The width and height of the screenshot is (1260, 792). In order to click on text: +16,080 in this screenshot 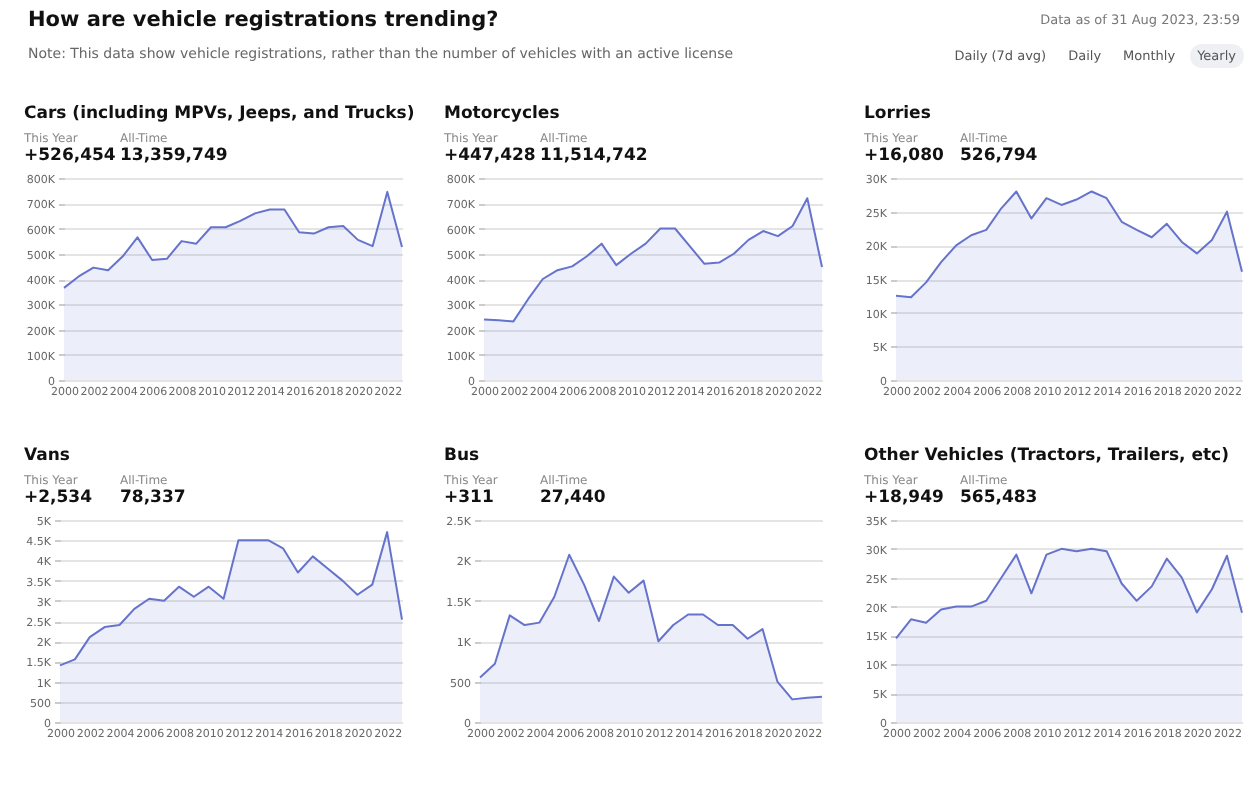, I will do `click(905, 156)`.